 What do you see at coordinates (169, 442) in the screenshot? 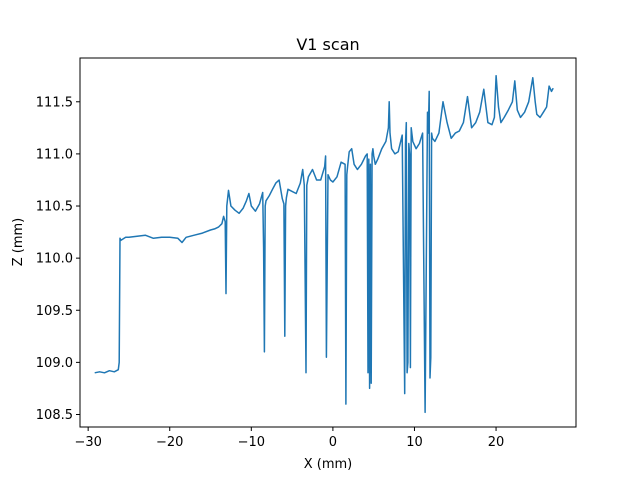
I see `x-tick-label: −20` at bounding box center [169, 442].